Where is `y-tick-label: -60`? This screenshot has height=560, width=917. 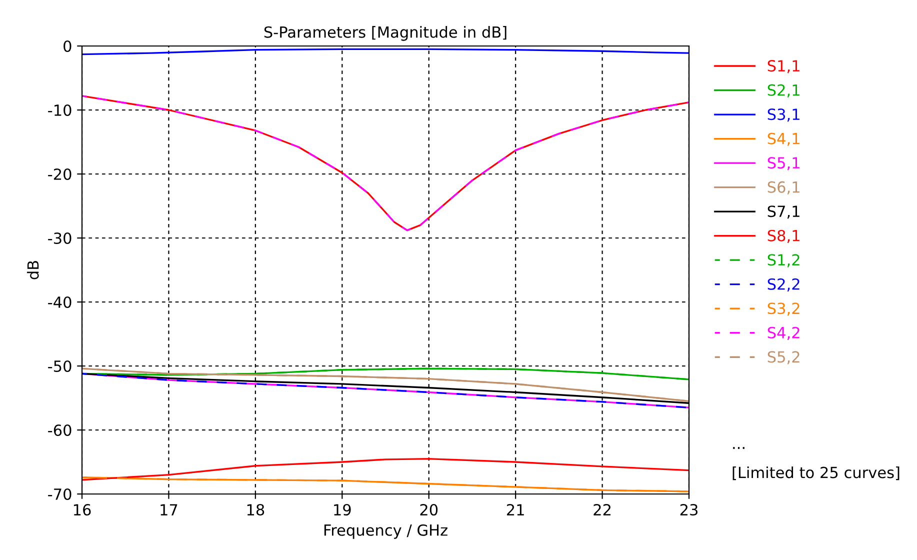
y-tick-label: -60 is located at coordinates (60, 430).